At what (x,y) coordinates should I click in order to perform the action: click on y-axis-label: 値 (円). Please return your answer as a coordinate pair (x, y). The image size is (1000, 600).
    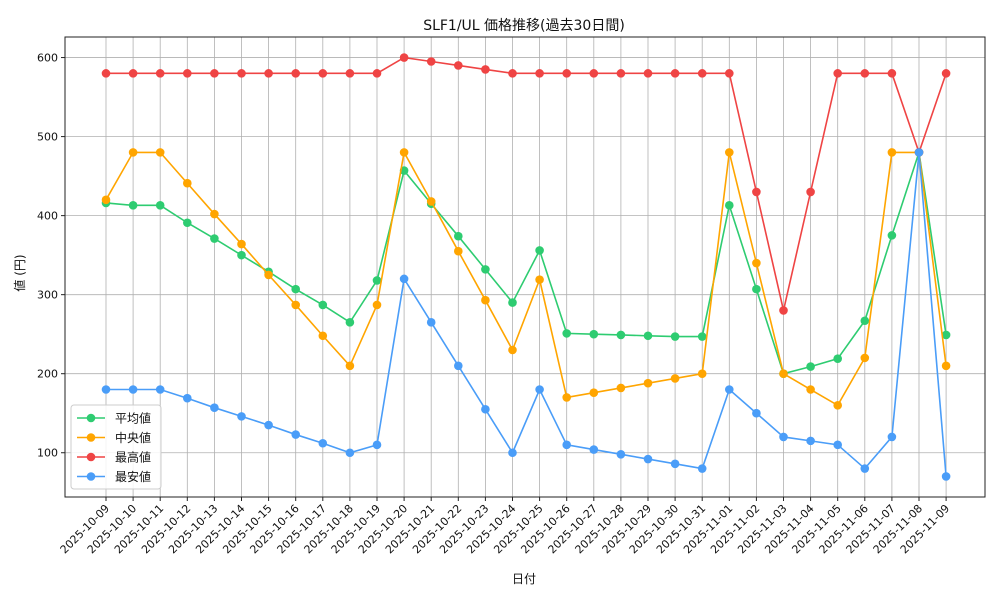
    Looking at the image, I should click on (19, 272).